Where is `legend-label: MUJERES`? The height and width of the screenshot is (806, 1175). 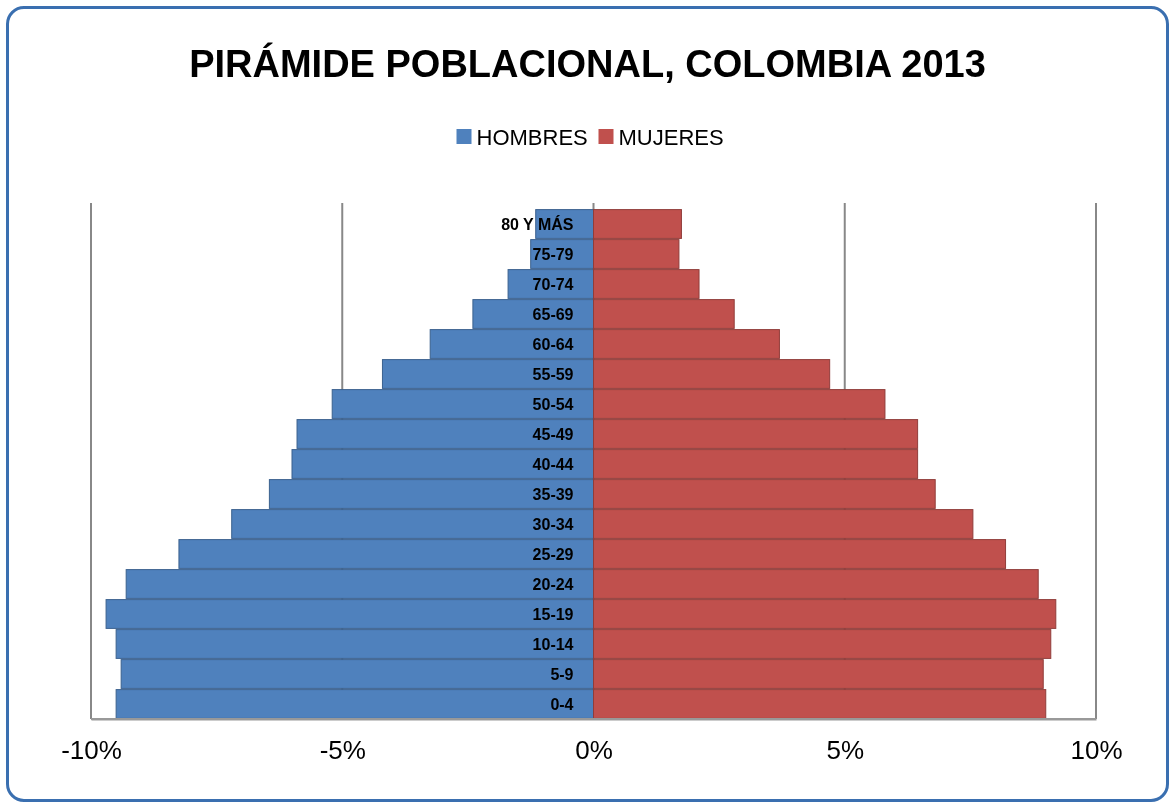
legend-label: MUJERES is located at coordinates (671, 137).